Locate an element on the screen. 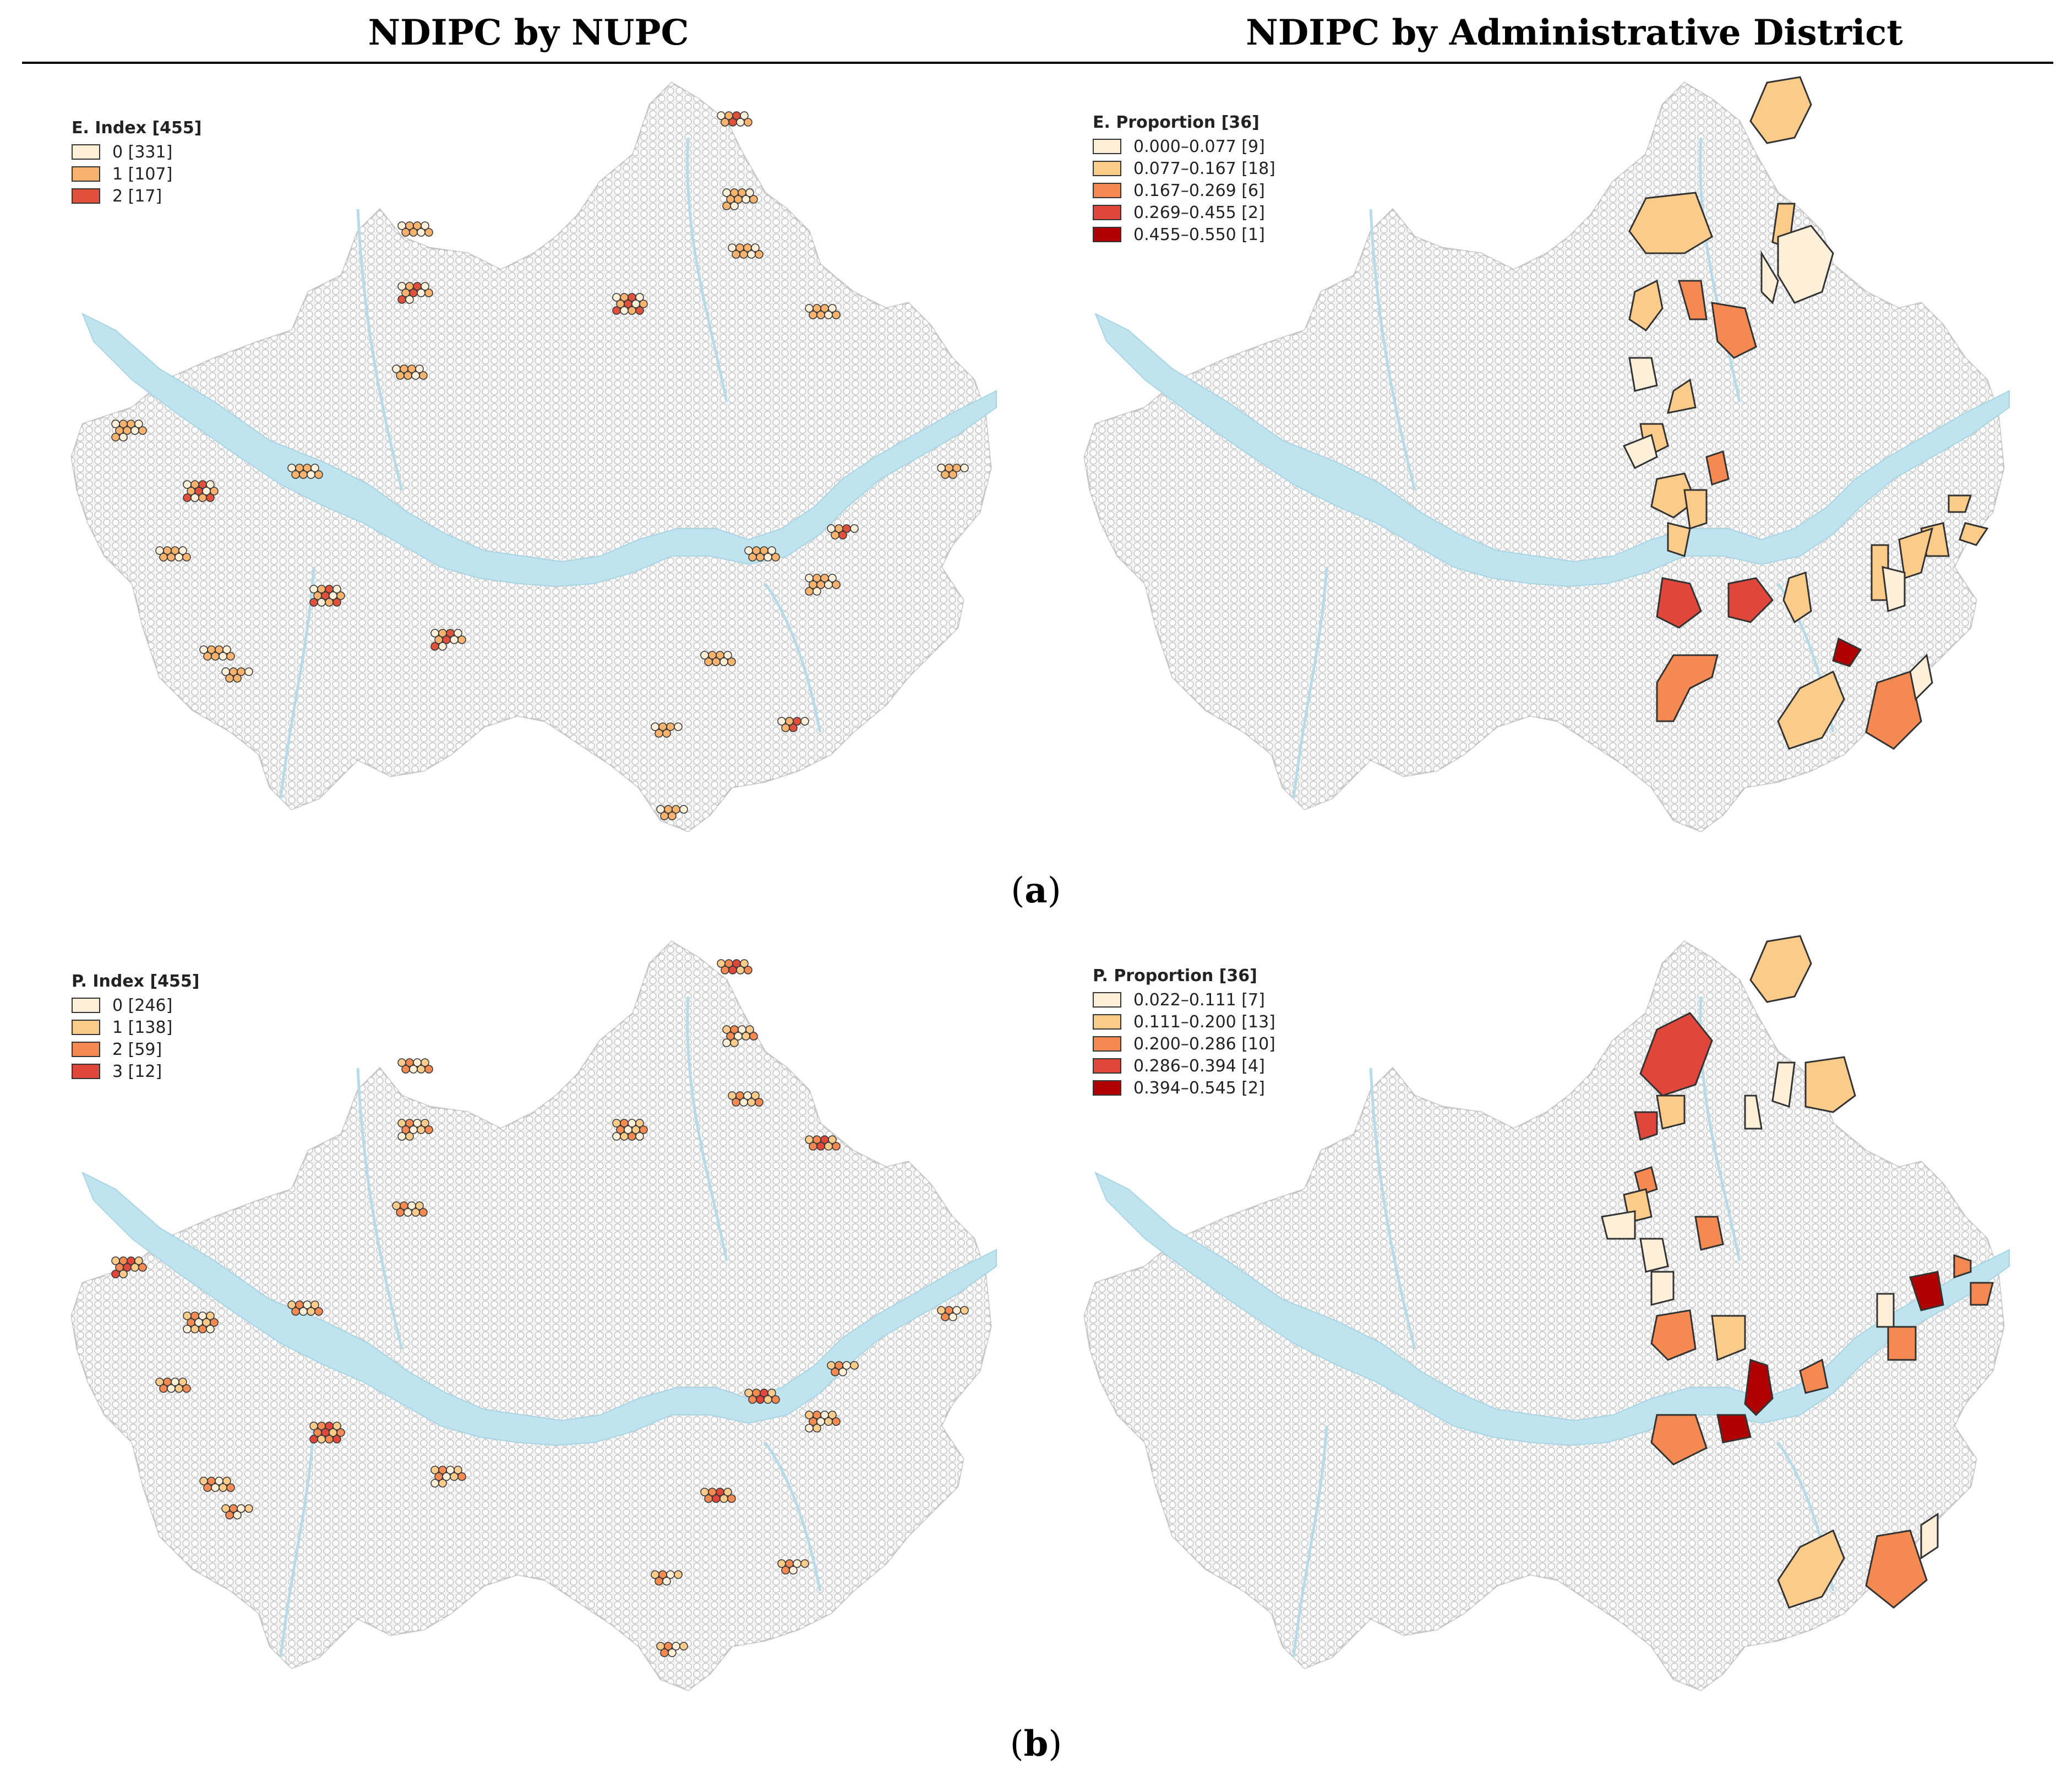 The image size is (2072, 1775). legend-label: 1 [138] is located at coordinates (142, 1027).